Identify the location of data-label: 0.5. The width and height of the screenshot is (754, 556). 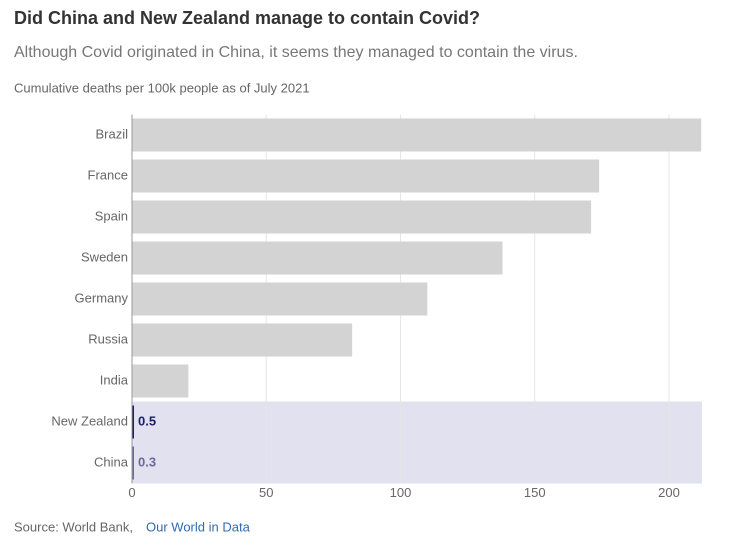
(147, 420).